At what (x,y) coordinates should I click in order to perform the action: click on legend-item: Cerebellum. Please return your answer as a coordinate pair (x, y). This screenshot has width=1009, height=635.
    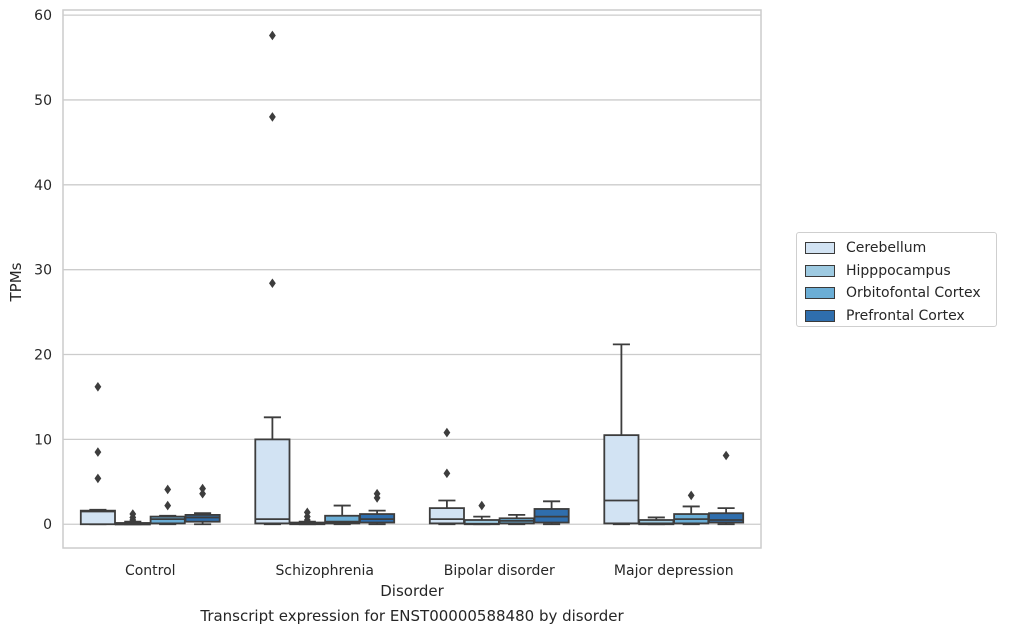
    Looking at the image, I should click on (900, 248).